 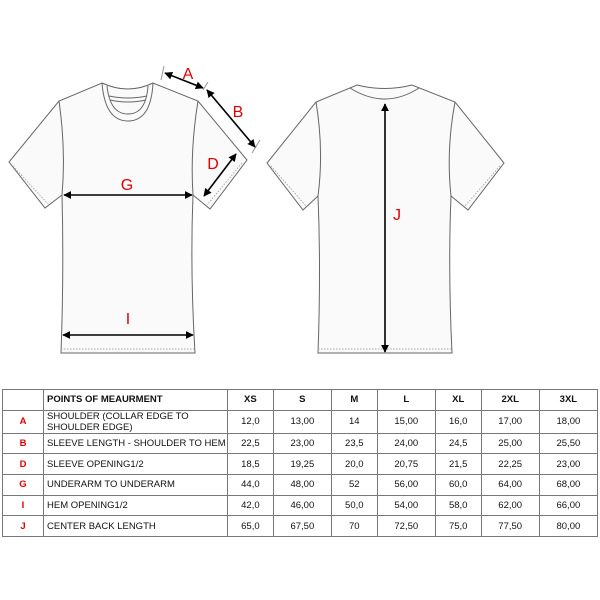 What do you see at coordinates (568, 400) in the screenshot?
I see `header-size: 3XL` at bounding box center [568, 400].